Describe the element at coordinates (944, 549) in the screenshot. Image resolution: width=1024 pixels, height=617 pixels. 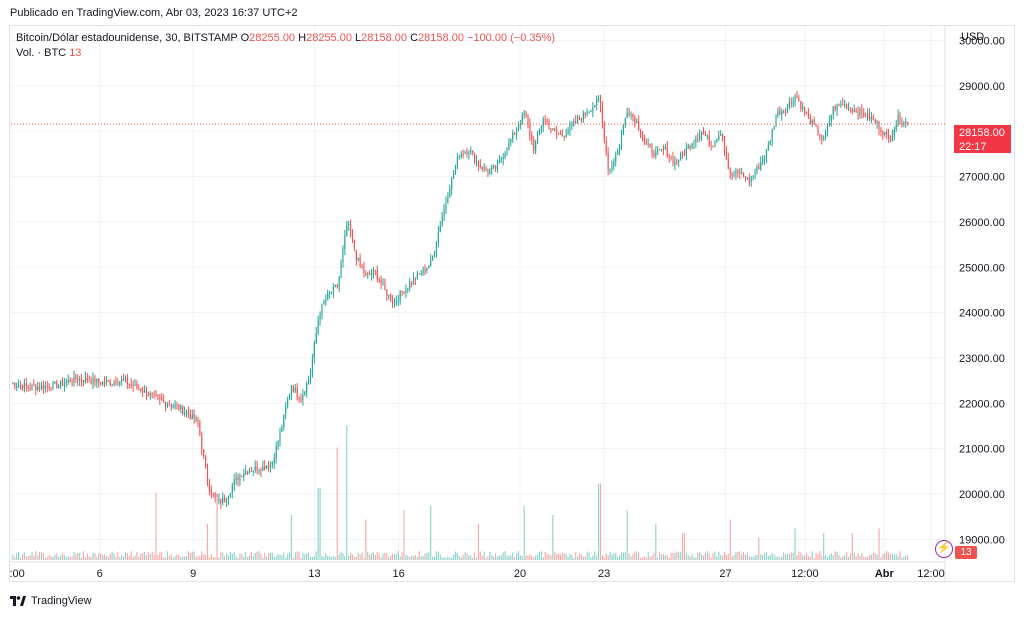
I see `lightning-icon: ⚡` at that location.